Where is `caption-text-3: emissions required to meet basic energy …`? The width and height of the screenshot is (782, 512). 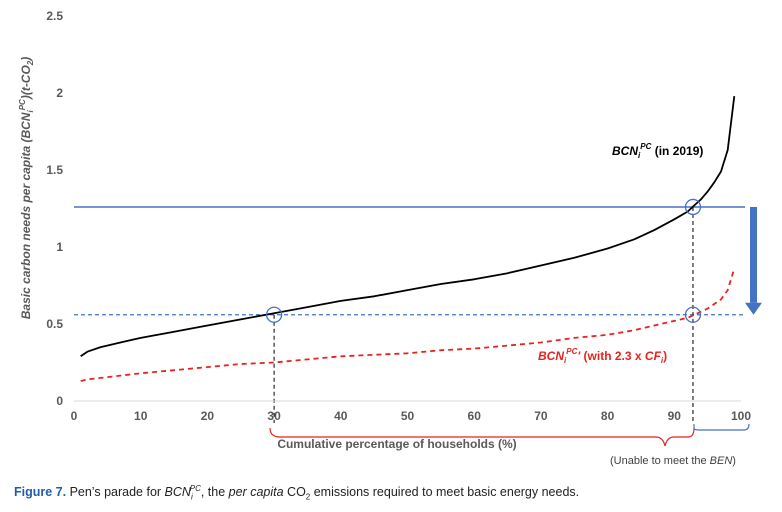 caption-text-3: emissions required to meet basic energy … is located at coordinates (445, 492).